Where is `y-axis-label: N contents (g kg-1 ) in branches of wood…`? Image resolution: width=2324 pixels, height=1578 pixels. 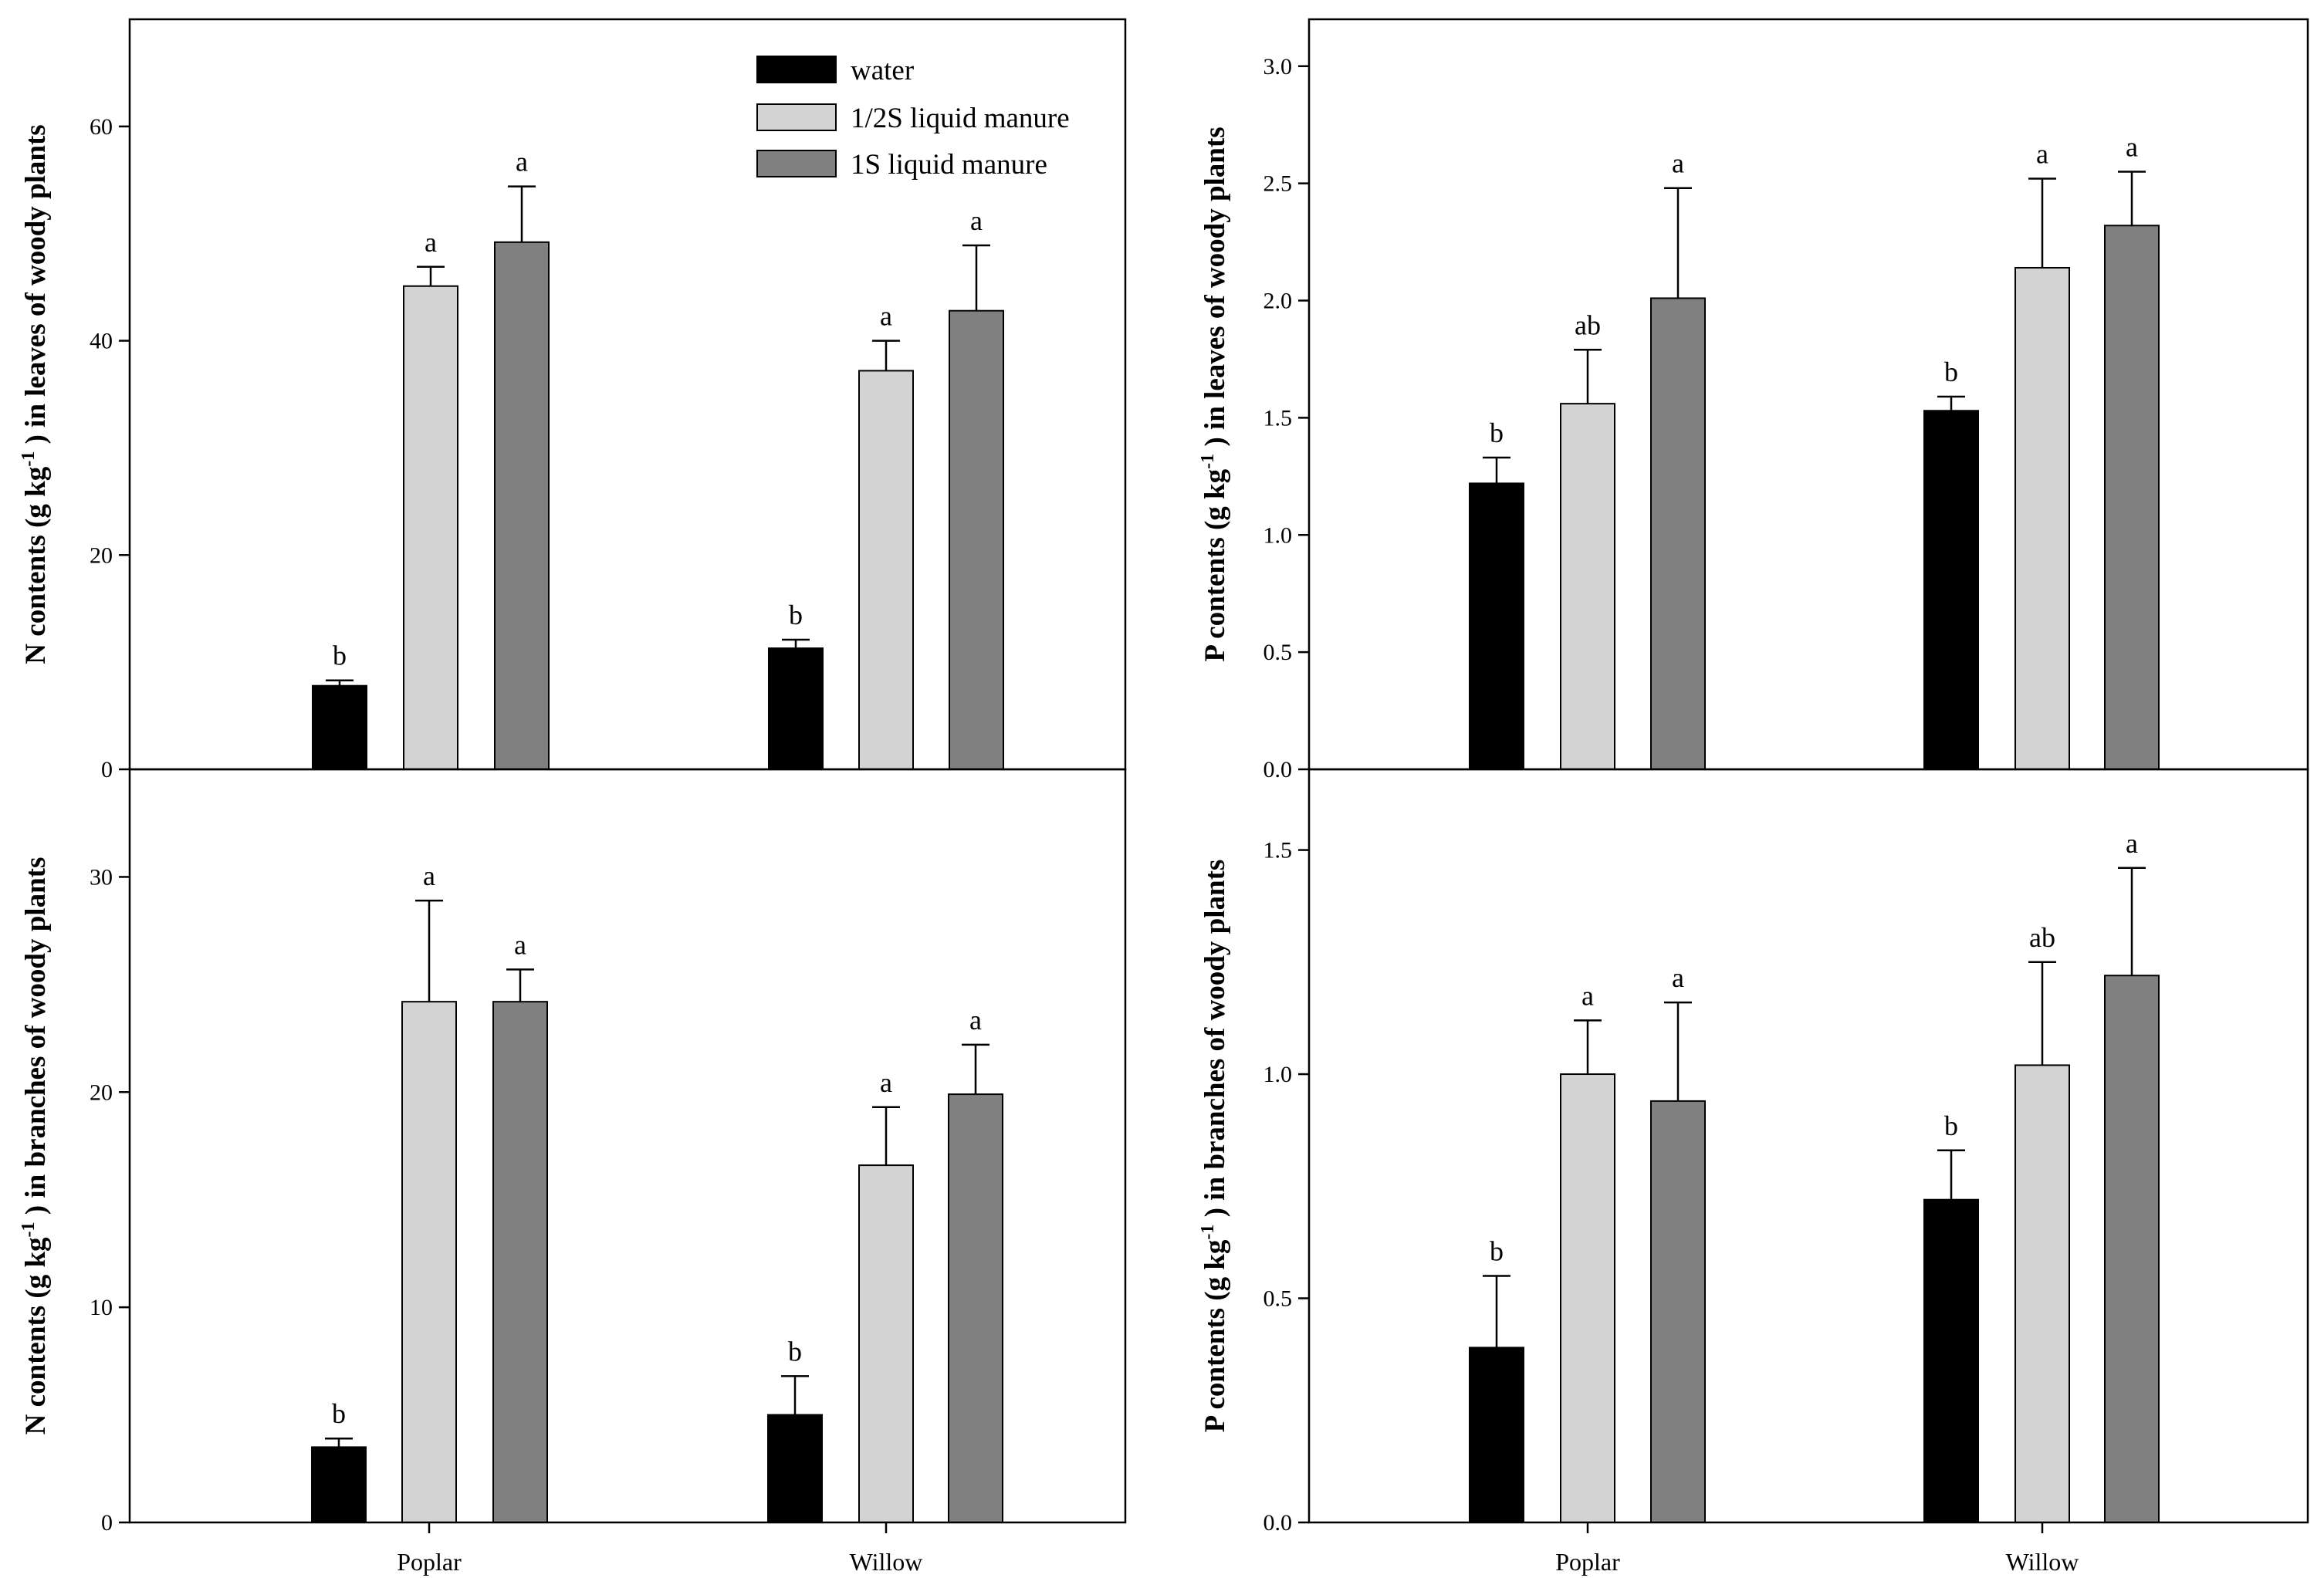 y-axis-label: N contents (g kg-1 ) in branches of wood… is located at coordinates (35, 1146).